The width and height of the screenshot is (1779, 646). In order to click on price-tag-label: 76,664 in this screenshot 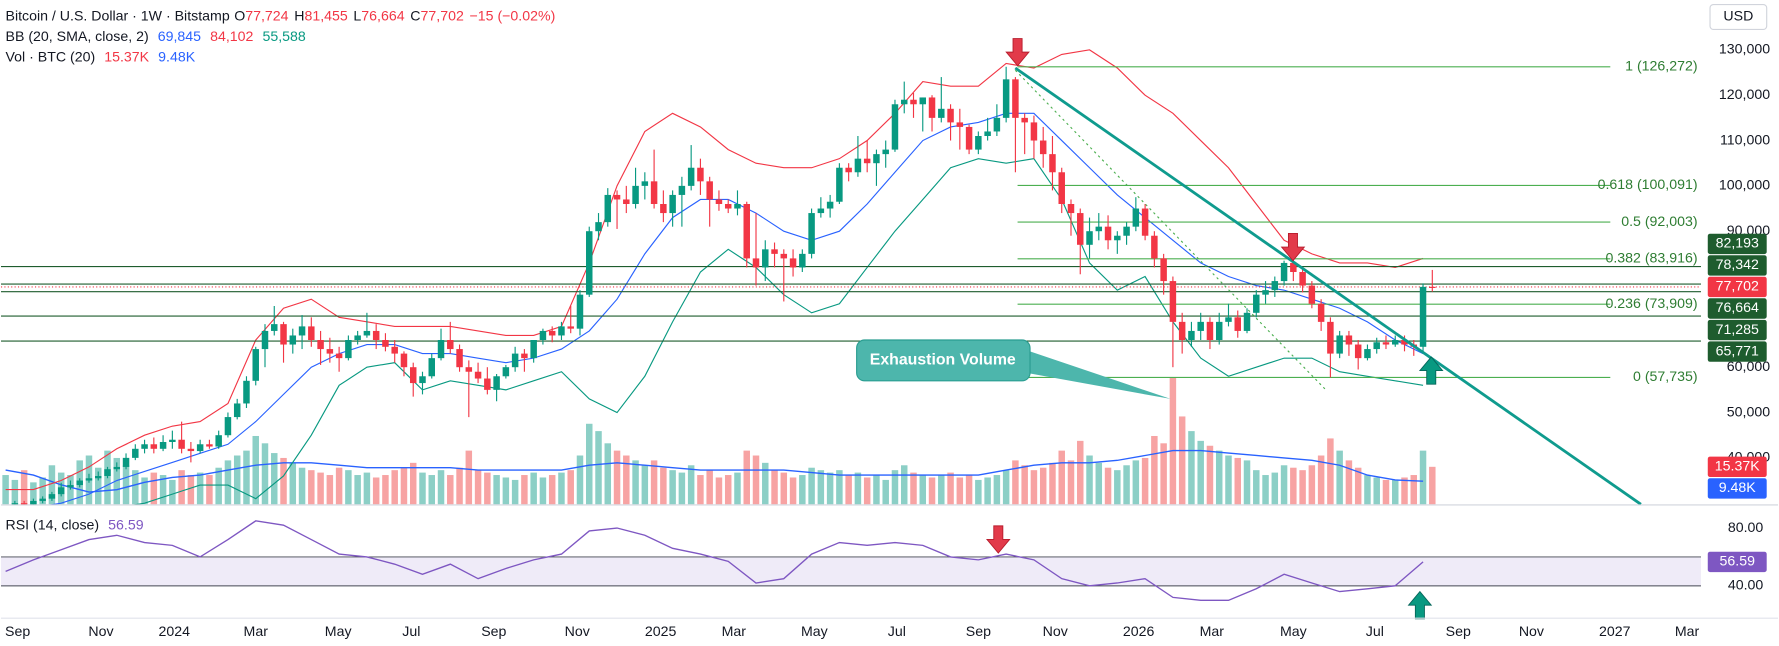, I will do `click(1737, 308)`.